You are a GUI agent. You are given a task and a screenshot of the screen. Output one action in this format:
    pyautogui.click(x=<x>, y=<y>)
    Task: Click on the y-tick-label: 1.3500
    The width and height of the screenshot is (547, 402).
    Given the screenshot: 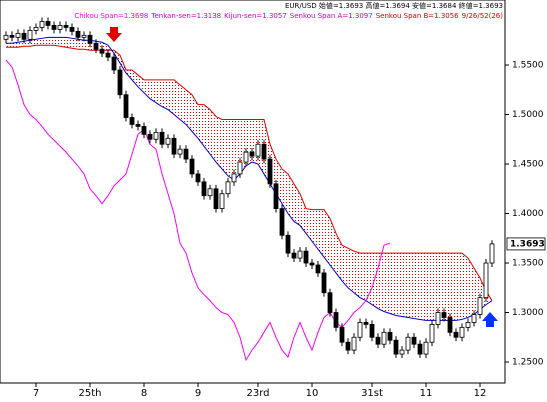 What is the action you would take?
    pyautogui.click(x=528, y=264)
    